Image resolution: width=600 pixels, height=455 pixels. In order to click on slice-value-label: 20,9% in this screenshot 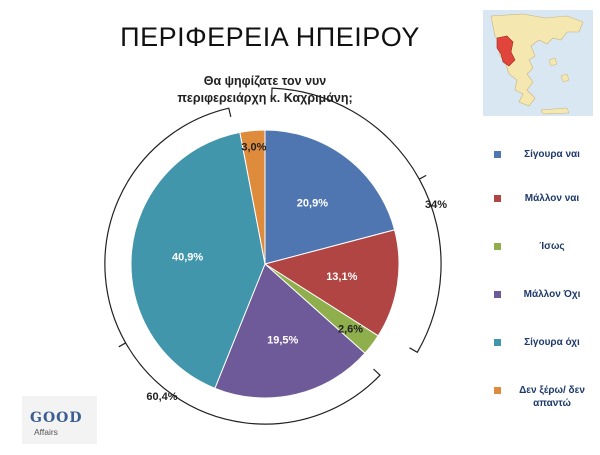, I will do `click(312, 203)`.